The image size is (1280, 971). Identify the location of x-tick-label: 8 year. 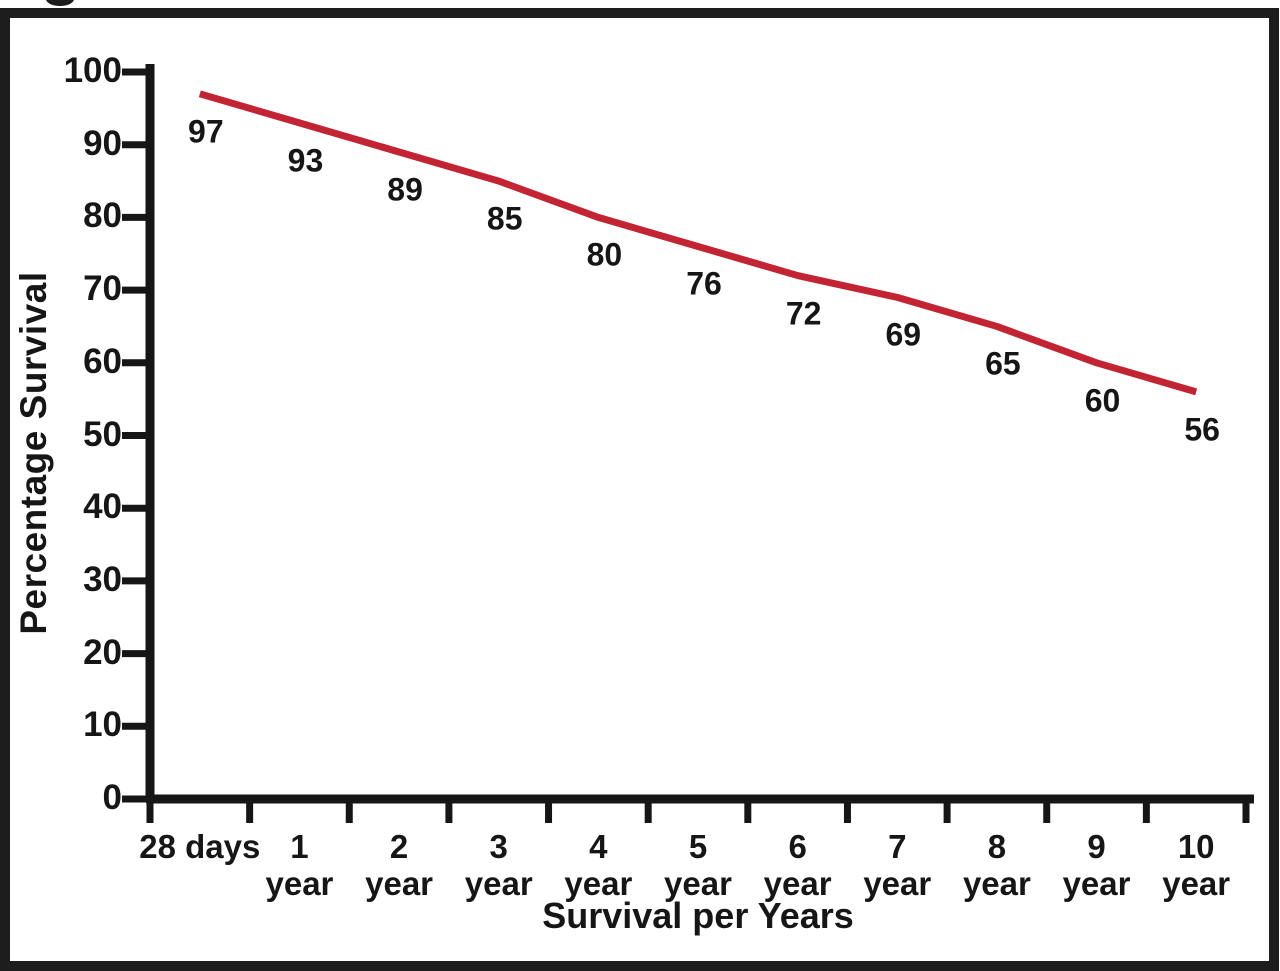
(997, 865).